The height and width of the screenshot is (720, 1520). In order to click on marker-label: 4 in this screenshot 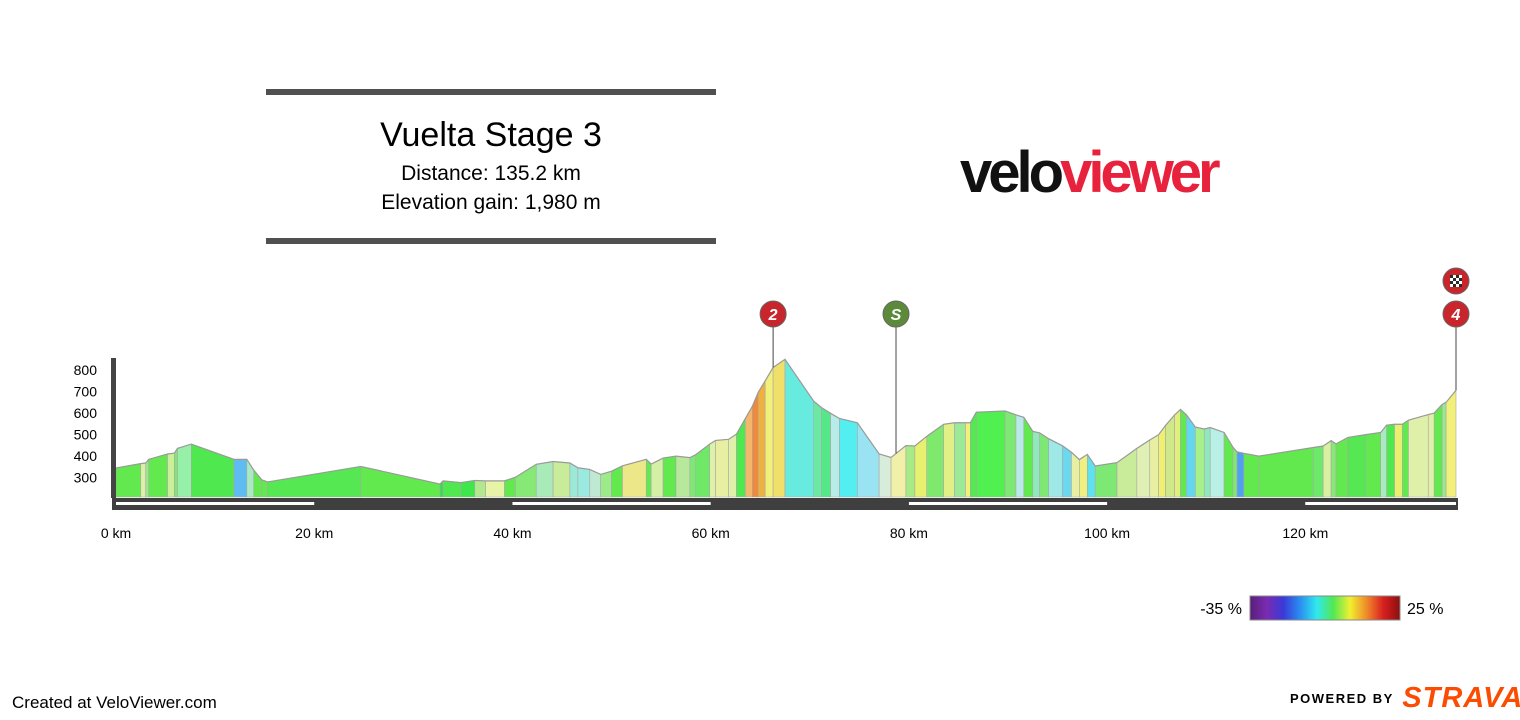, I will do `click(1456, 315)`.